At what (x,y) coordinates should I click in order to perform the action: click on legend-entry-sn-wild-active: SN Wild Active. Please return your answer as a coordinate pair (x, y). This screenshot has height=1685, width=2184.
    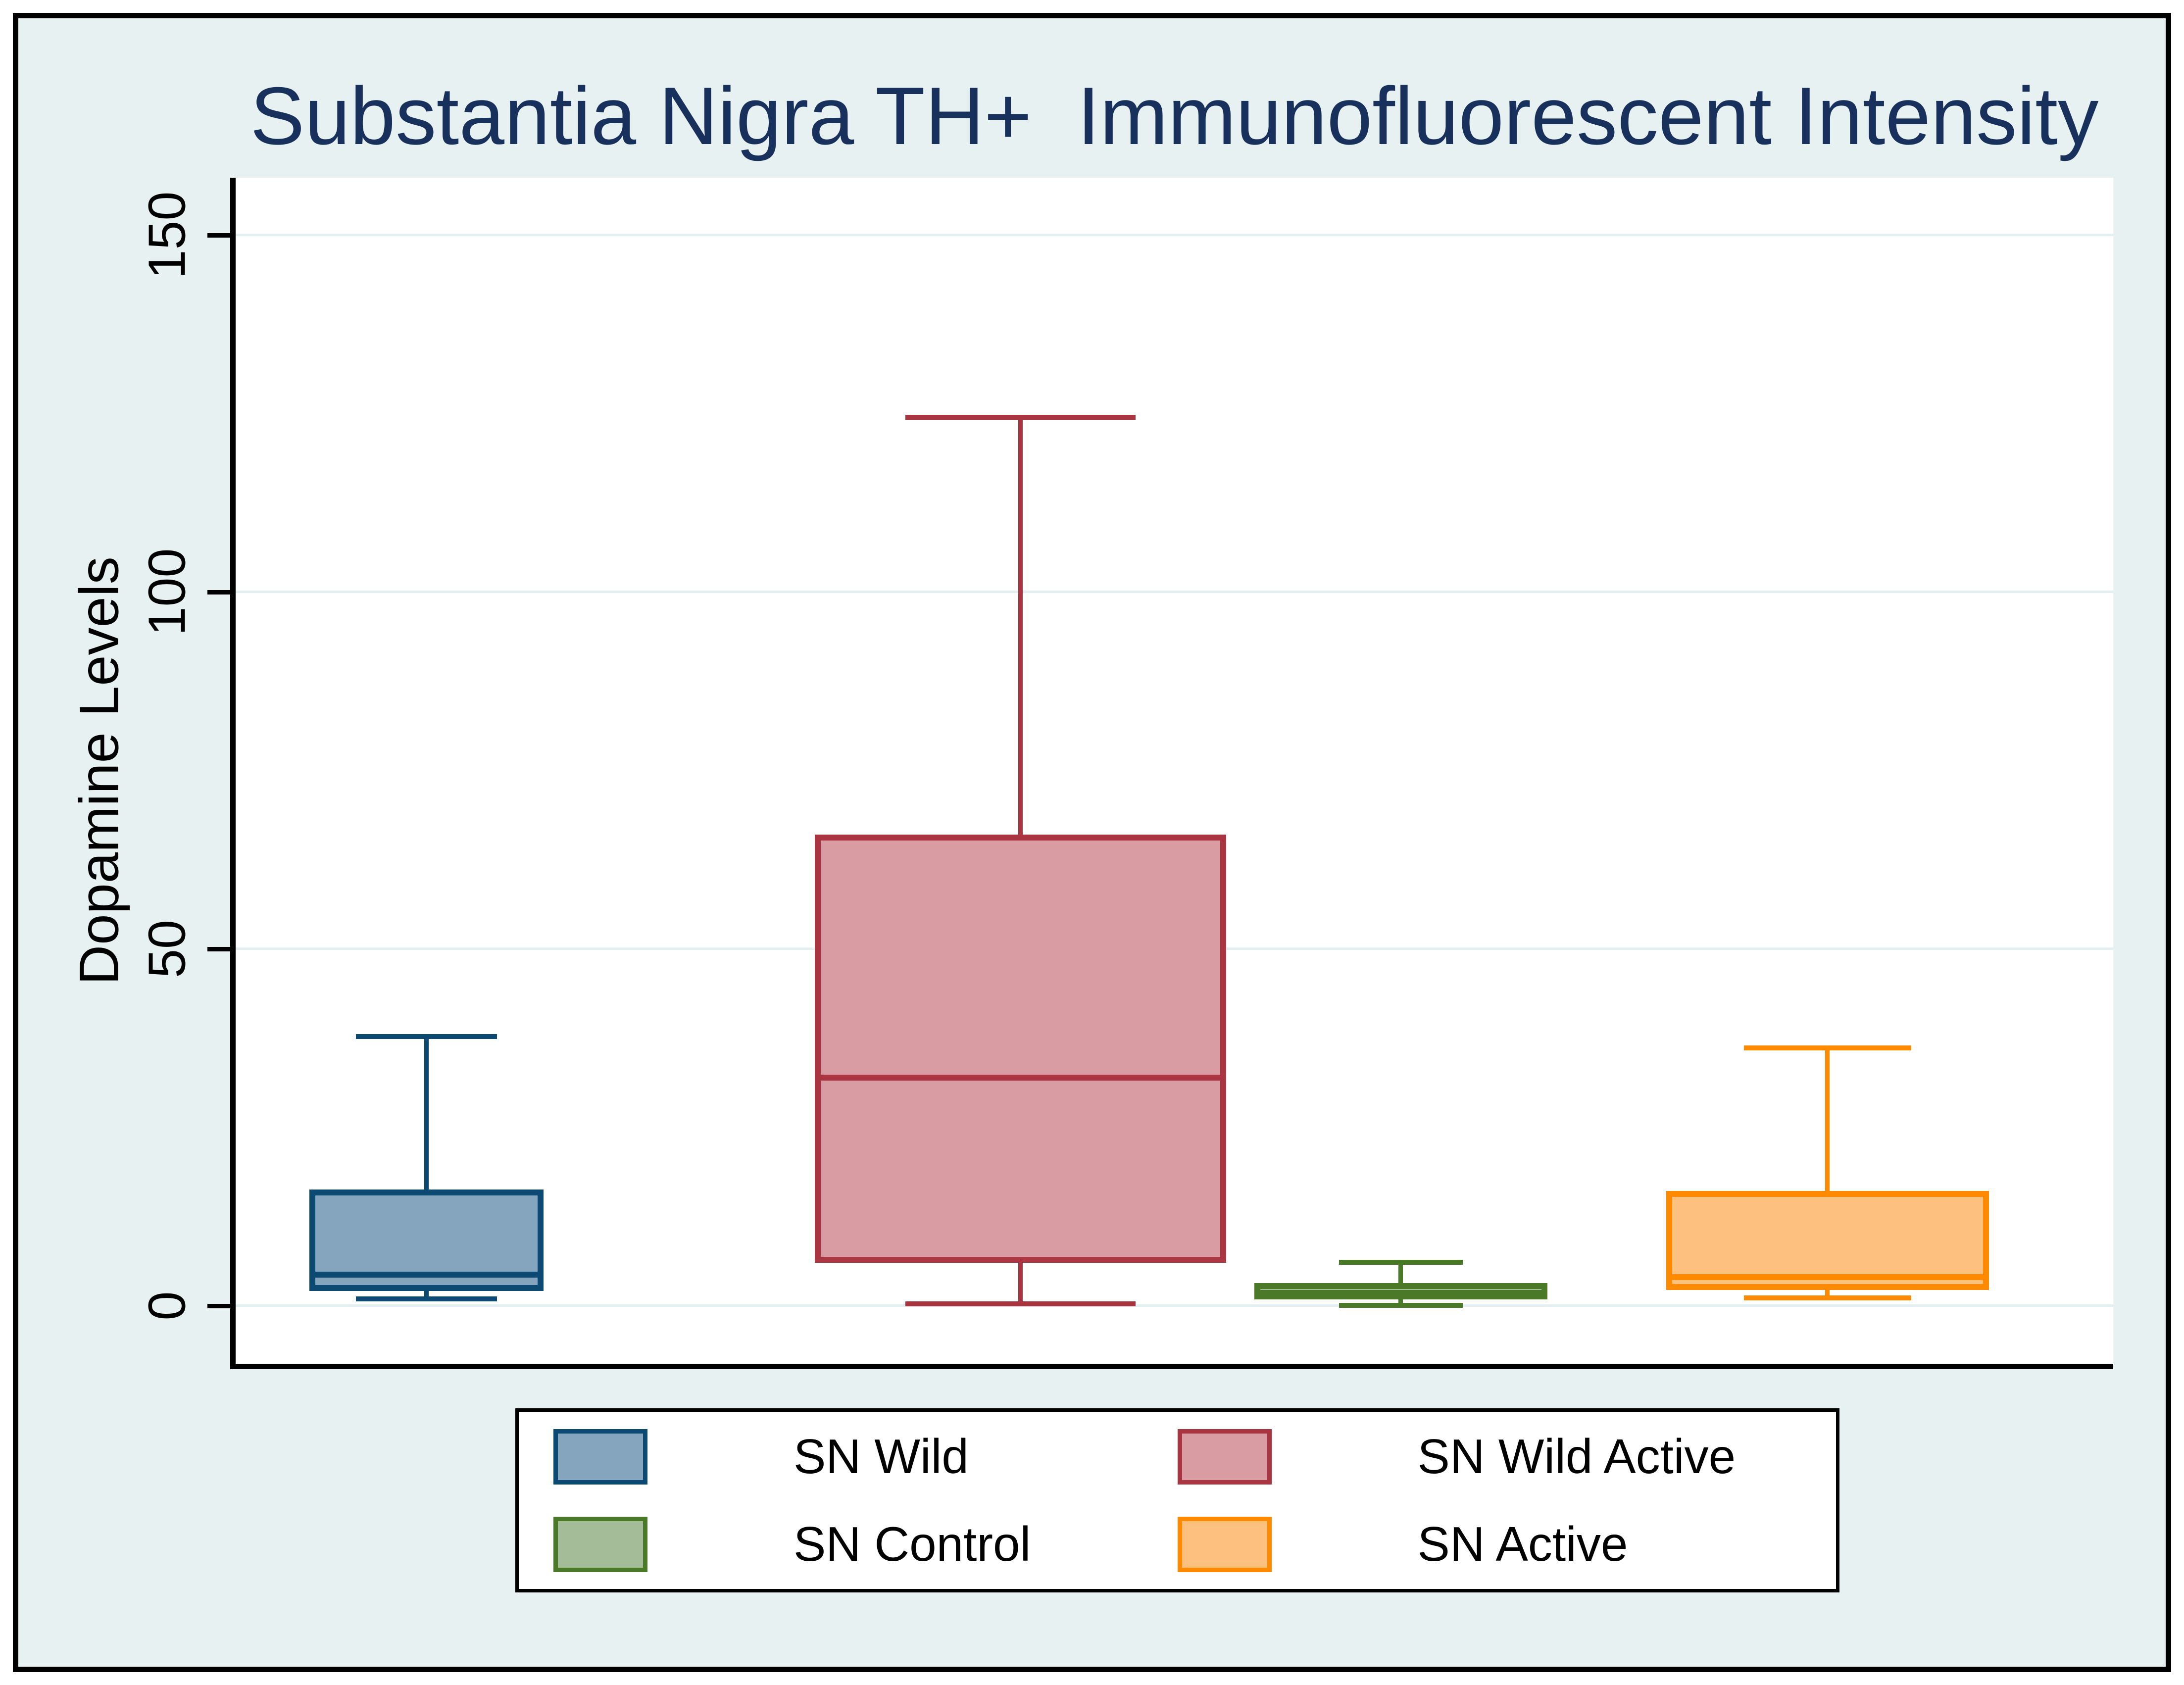
    Looking at the image, I should click on (1489, 1457).